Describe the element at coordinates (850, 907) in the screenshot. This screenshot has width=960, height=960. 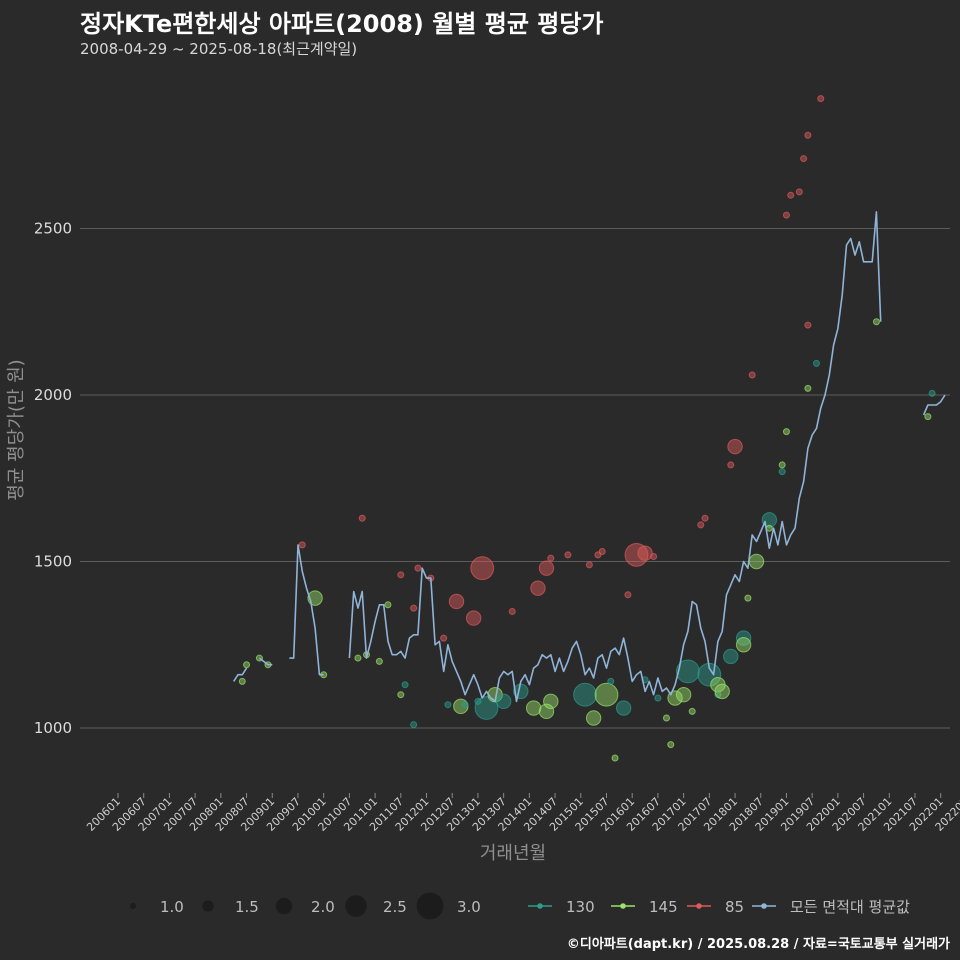
I see `series-legend-label: 모든 면적대 평균값` at that location.